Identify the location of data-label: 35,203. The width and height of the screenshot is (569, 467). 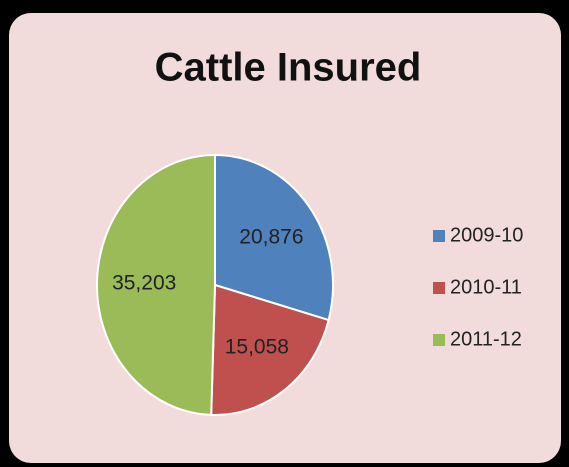
(144, 282).